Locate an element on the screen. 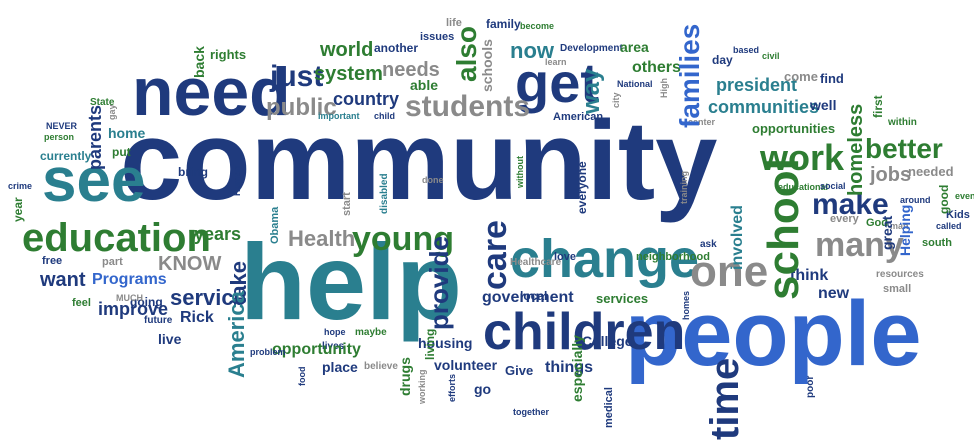  word: schools is located at coordinates (487, 65).